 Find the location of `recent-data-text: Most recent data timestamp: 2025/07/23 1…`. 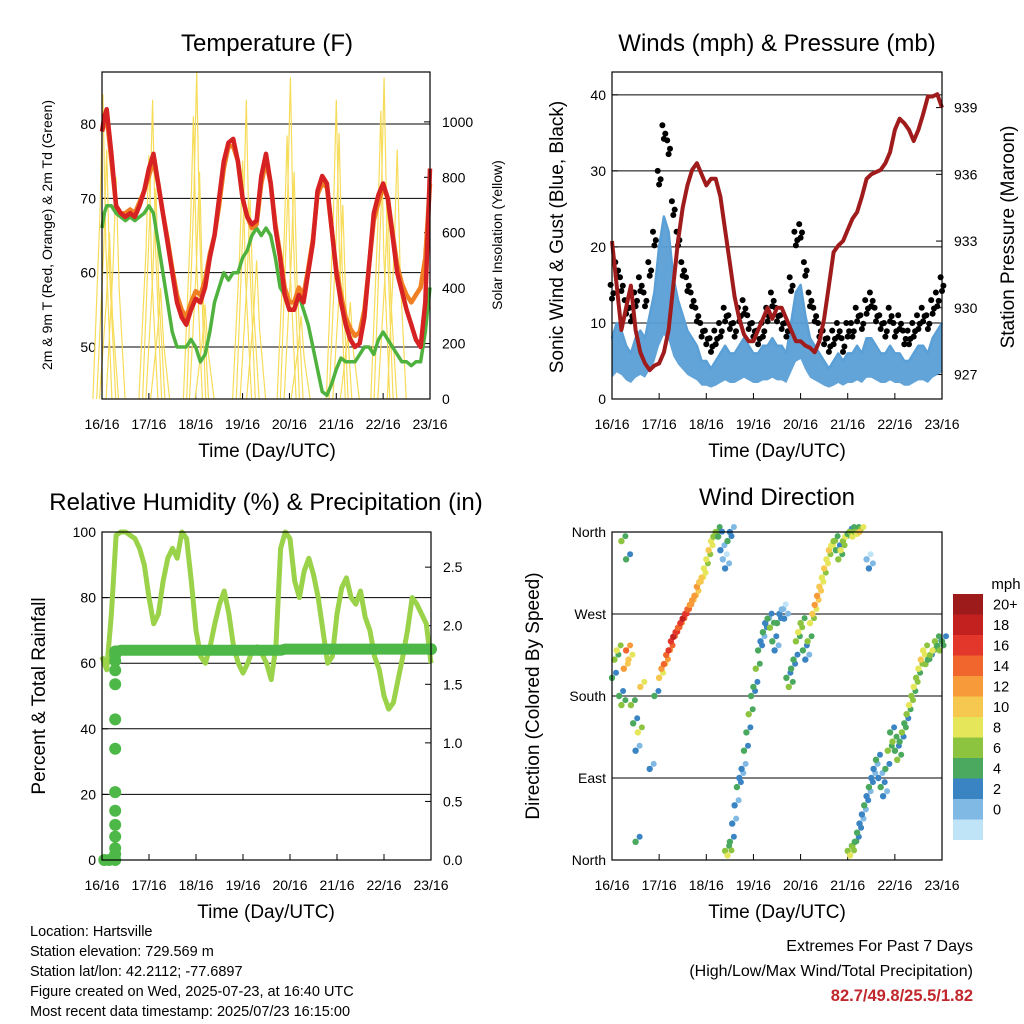

recent-data-text: Most recent data timestamp: 2025/07/23 1… is located at coordinates (190, 1012).